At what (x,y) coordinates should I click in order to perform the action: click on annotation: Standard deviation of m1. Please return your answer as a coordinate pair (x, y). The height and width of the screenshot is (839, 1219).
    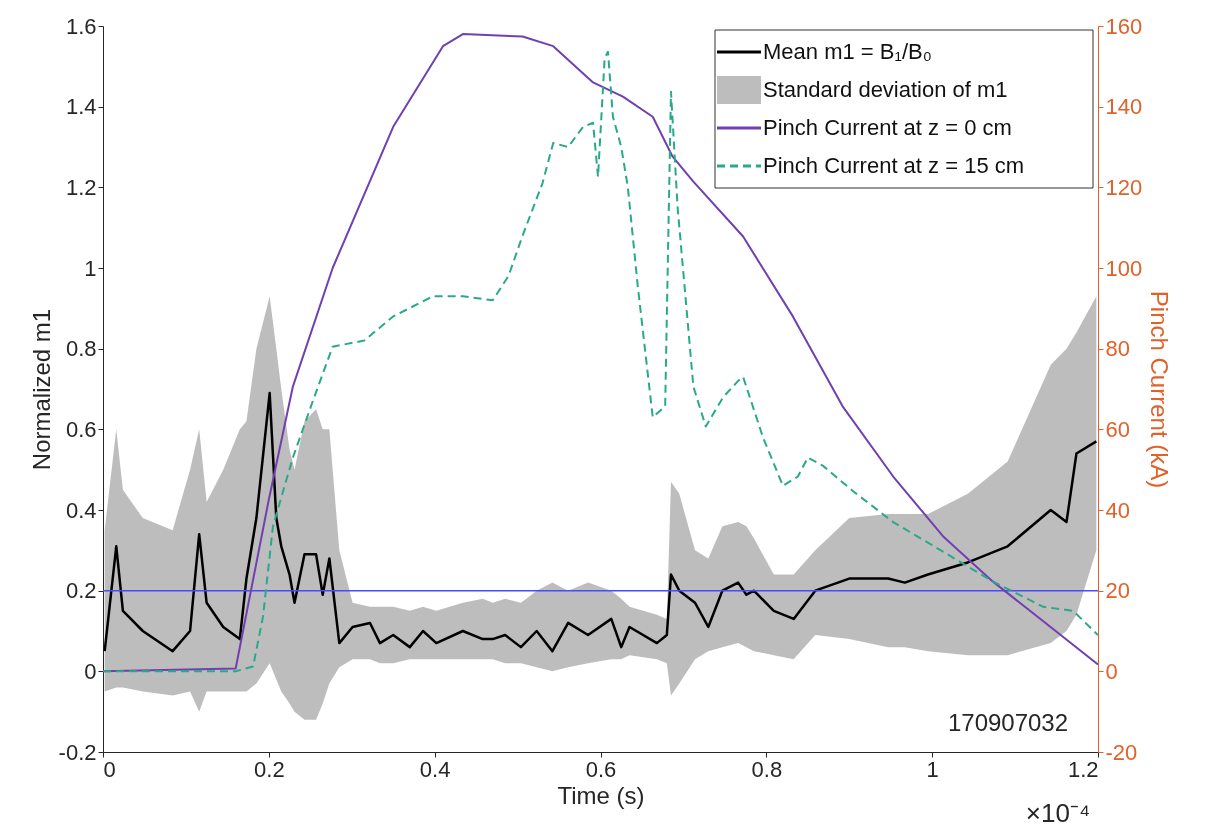
    Looking at the image, I should click on (885, 89).